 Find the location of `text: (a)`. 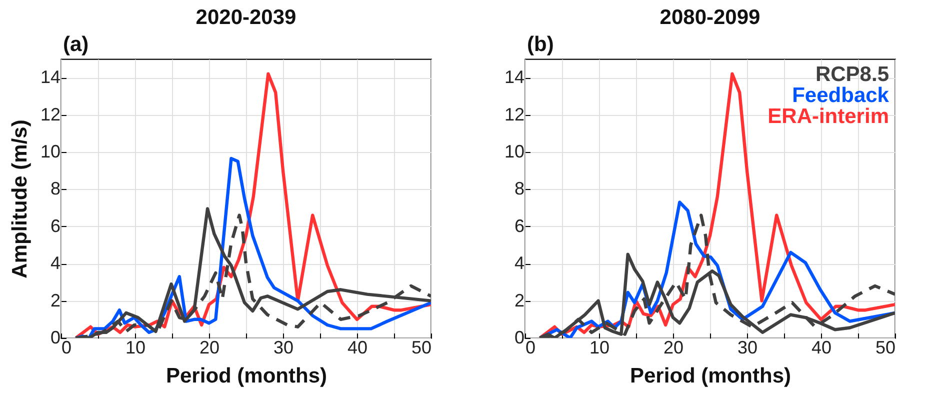

text: (a) is located at coordinates (76, 44).